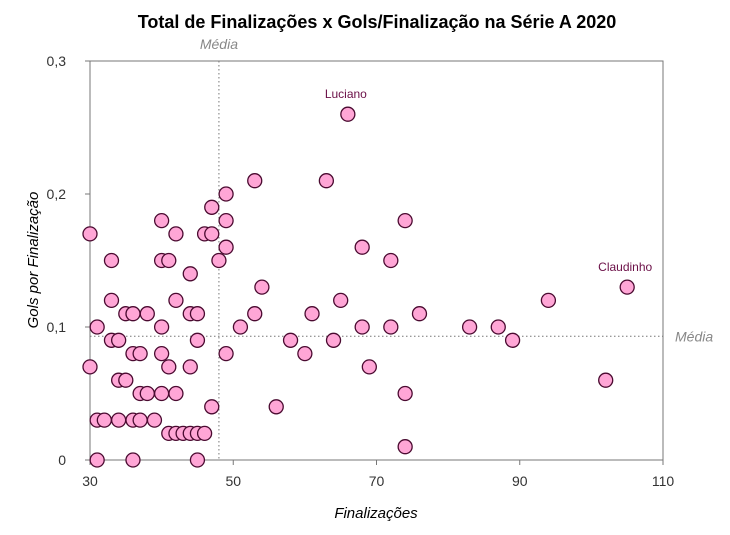 The image size is (730, 535). Describe the element at coordinates (219, 44) in the screenshot. I see `mean-vertical-label: Média` at that location.